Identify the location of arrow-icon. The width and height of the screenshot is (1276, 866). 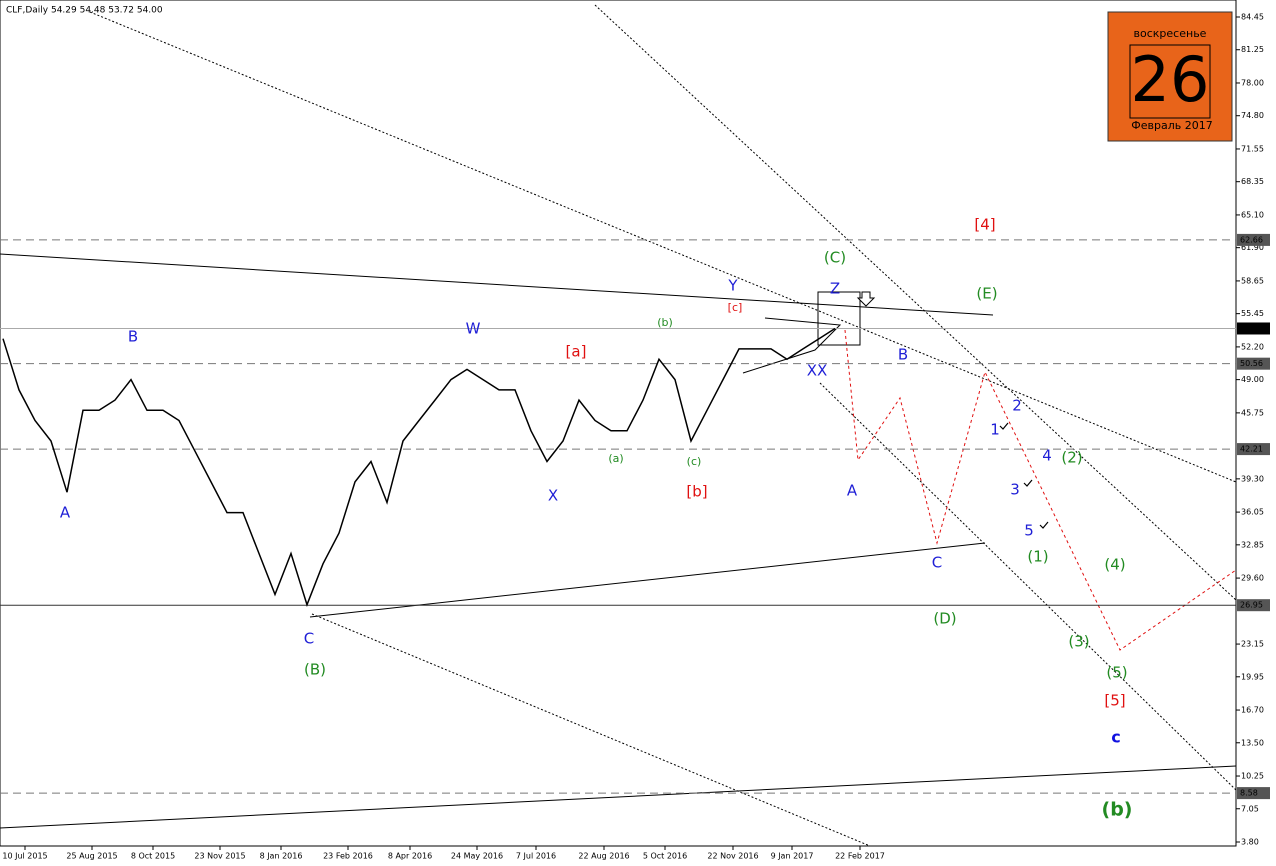
(866, 299).